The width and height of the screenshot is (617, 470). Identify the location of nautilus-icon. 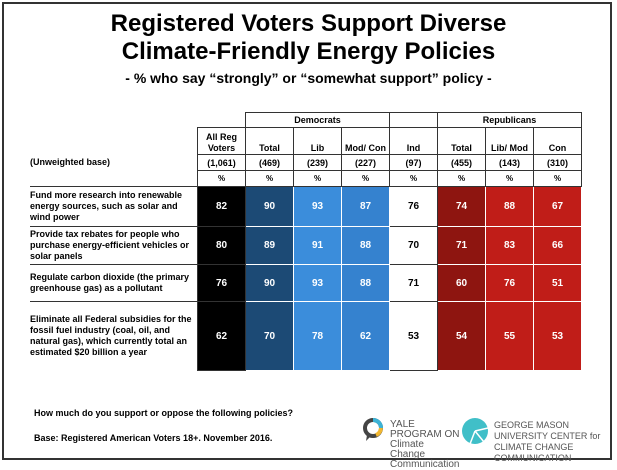
(475, 431).